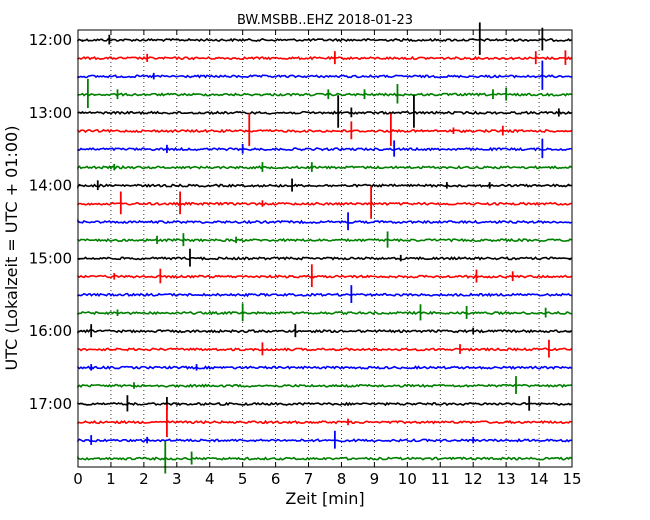 Image resolution: width=650 pixels, height=520 pixels. Describe the element at coordinates (144, 479) in the screenshot. I see `x-tick-label: 2` at that location.